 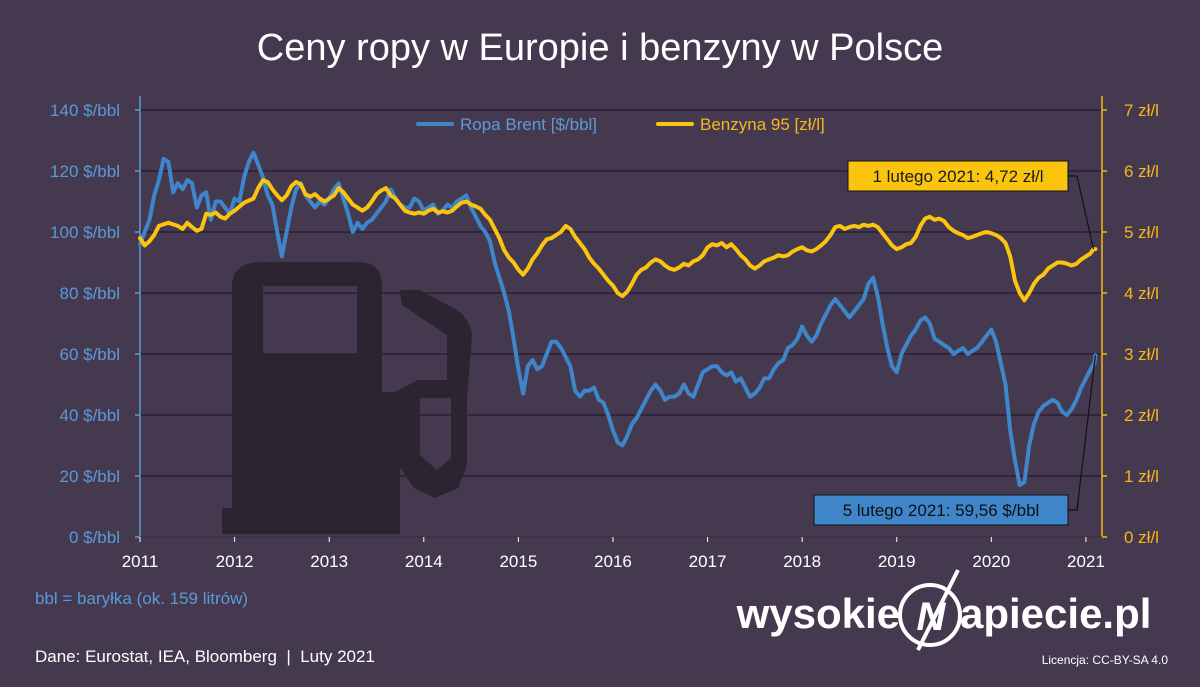 I want to click on lightning-n-logo-icon: N, so click(x=930, y=610).